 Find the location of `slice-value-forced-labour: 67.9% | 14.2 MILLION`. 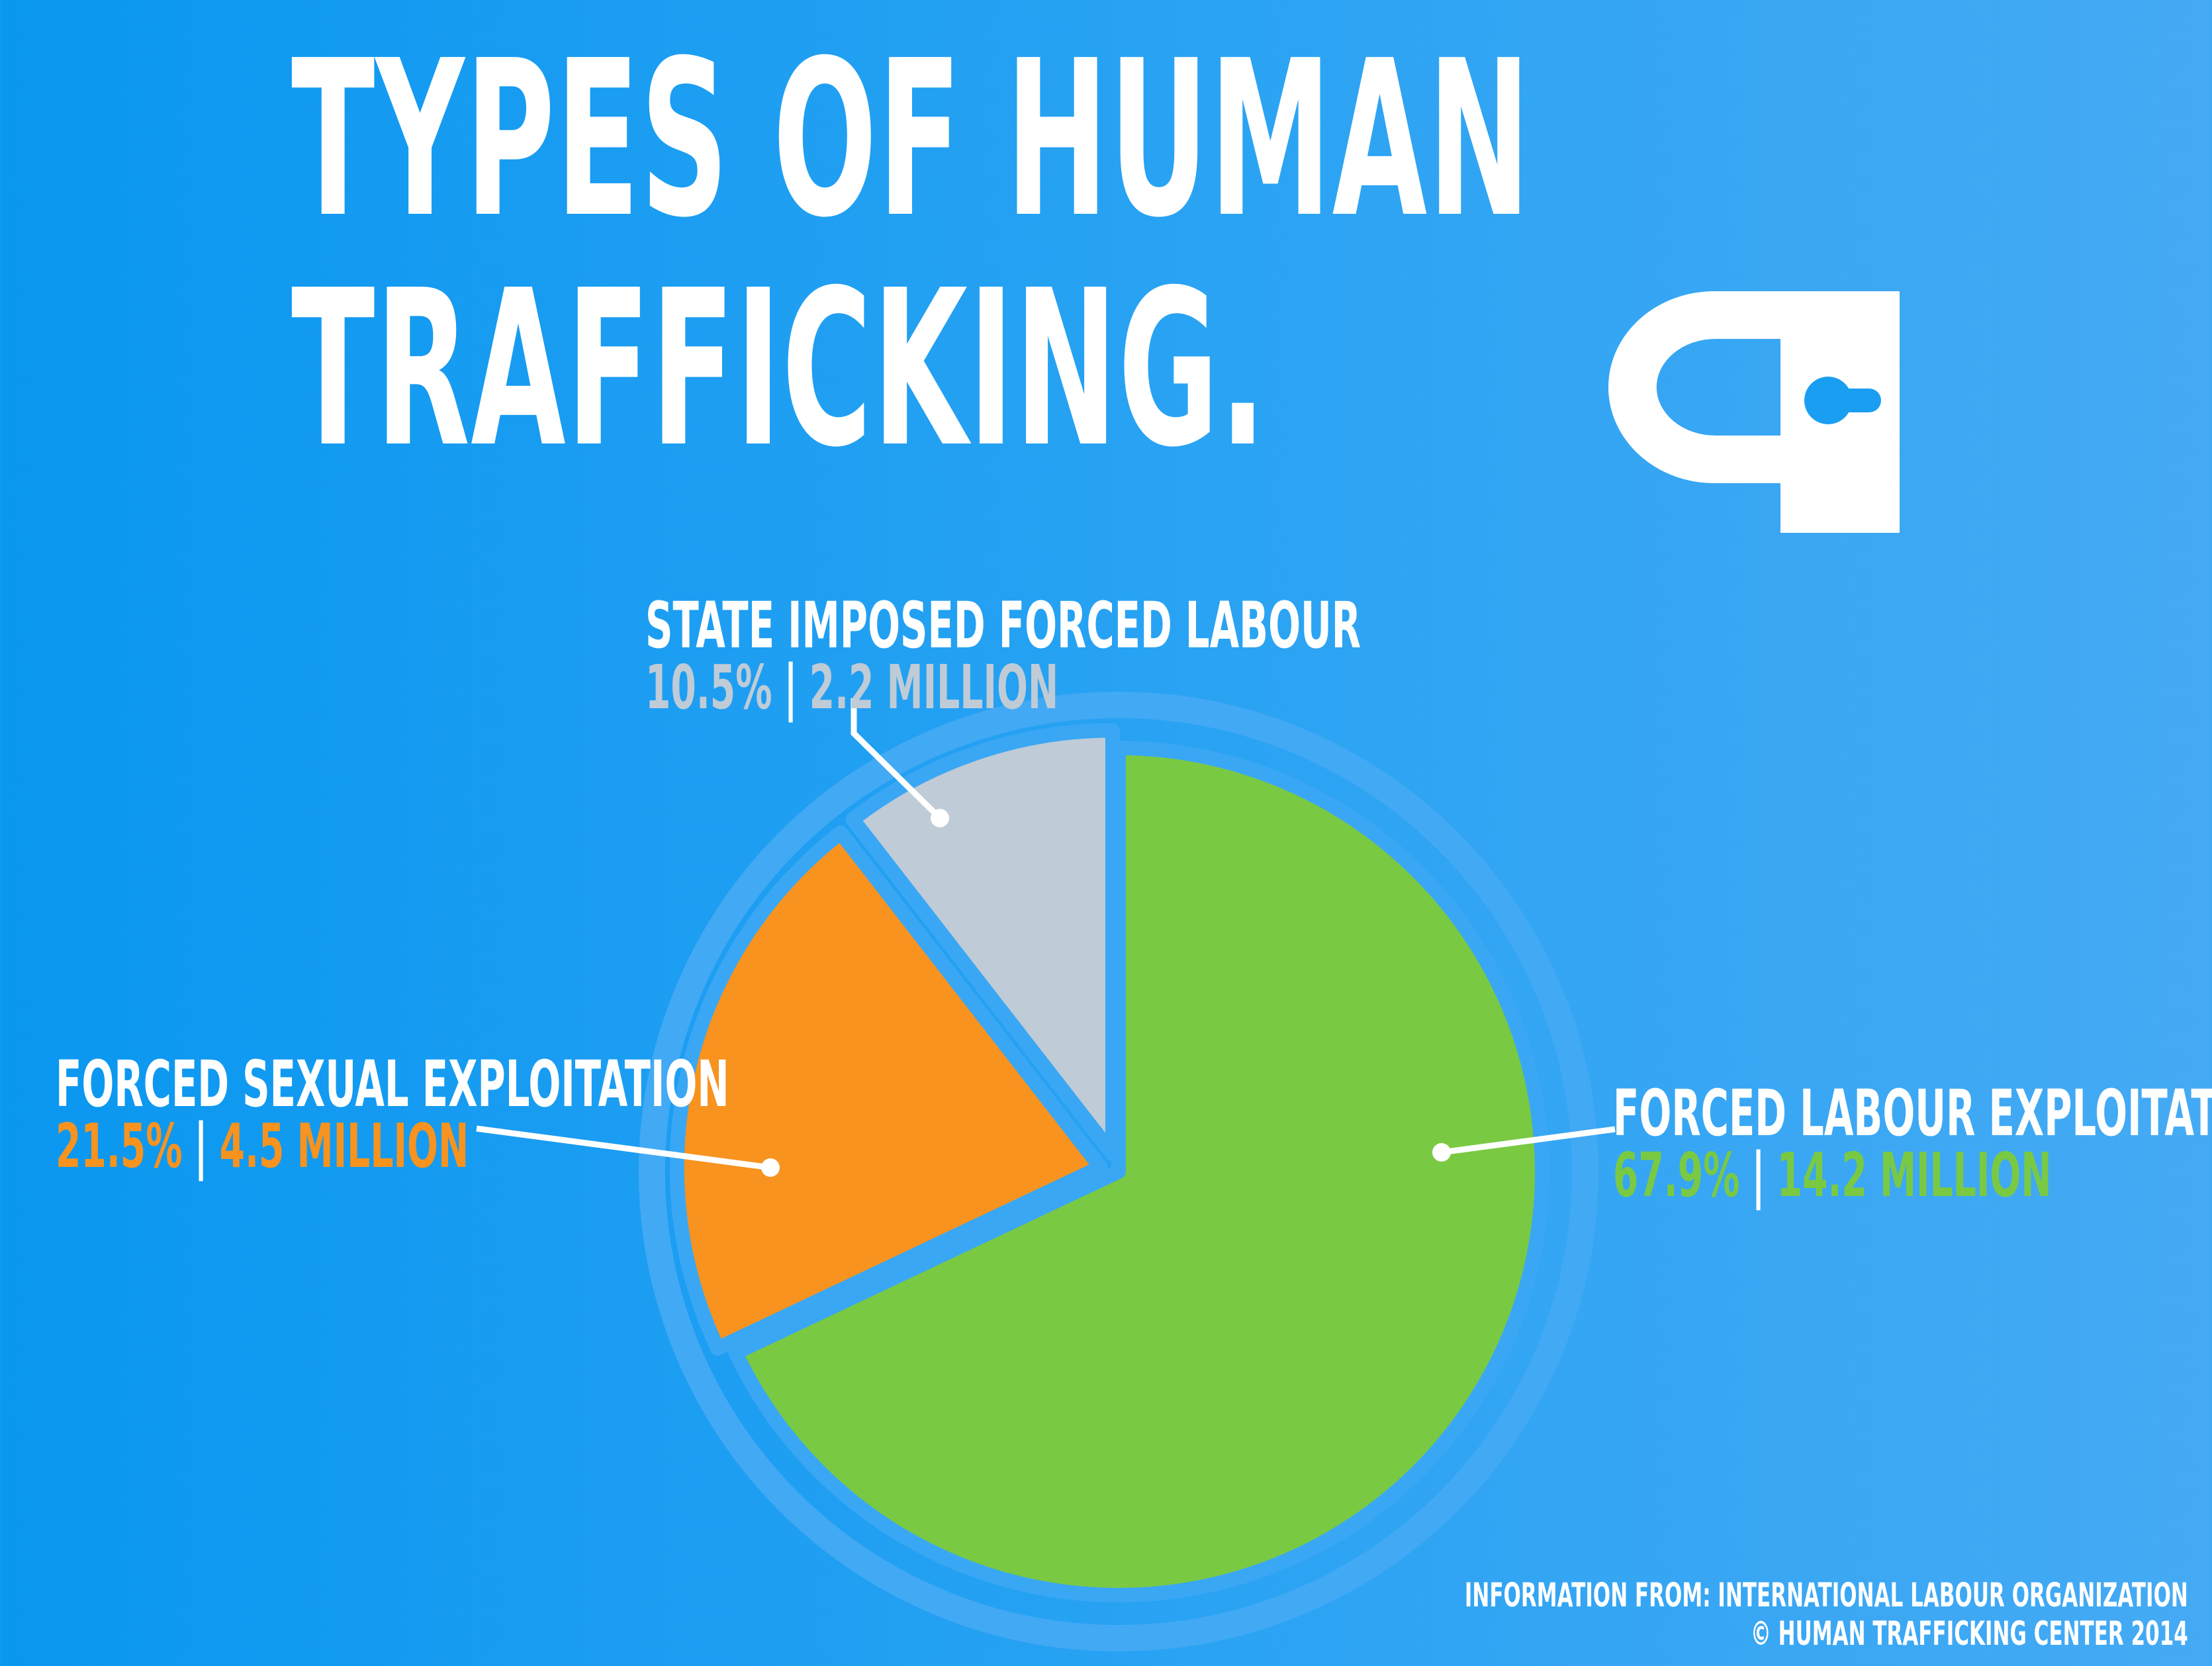

slice-value-forced-labour: 67.9% | 14.2 MILLION is located at coordinates (1912, 1175).